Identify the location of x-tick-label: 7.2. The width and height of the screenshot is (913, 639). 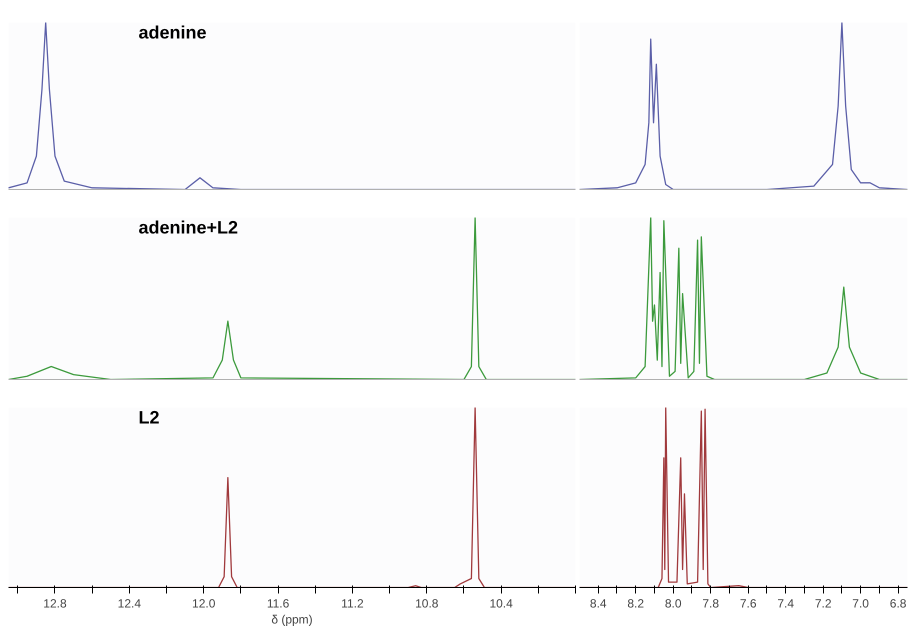
(823, 603).